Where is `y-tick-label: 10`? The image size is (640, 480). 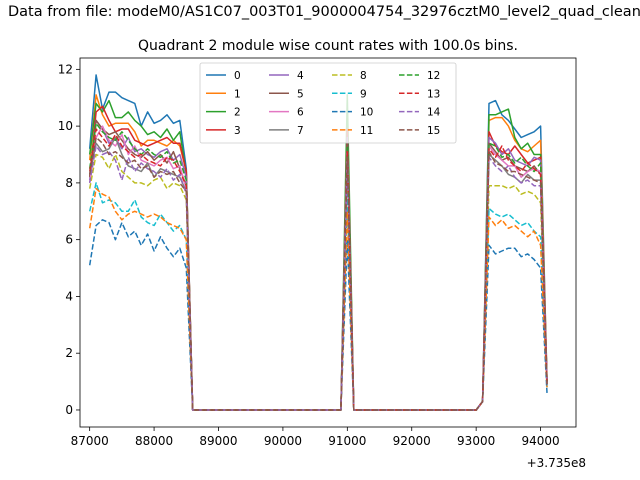 y-tick-label: 10 is located at coordinates (65, 126).